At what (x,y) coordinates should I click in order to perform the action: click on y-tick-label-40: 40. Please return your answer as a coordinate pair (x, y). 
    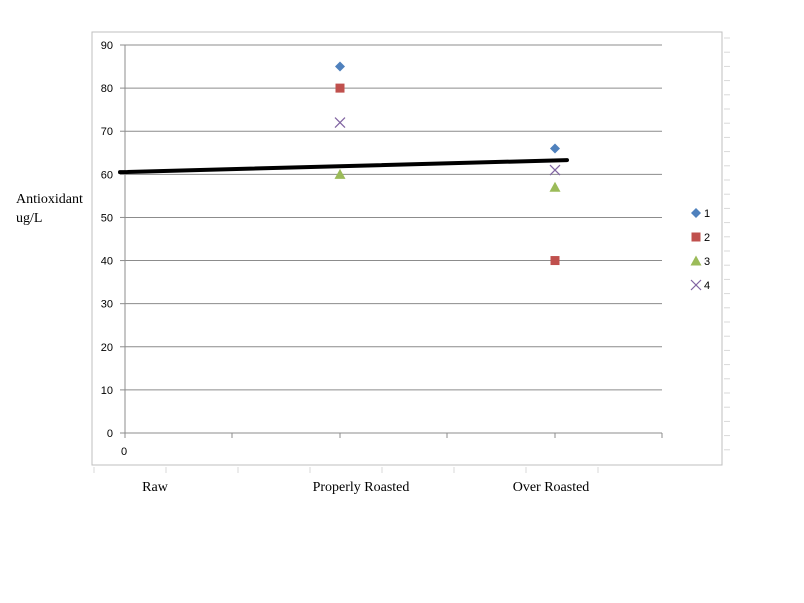
    Looking at the image, I should click on (107, 262).